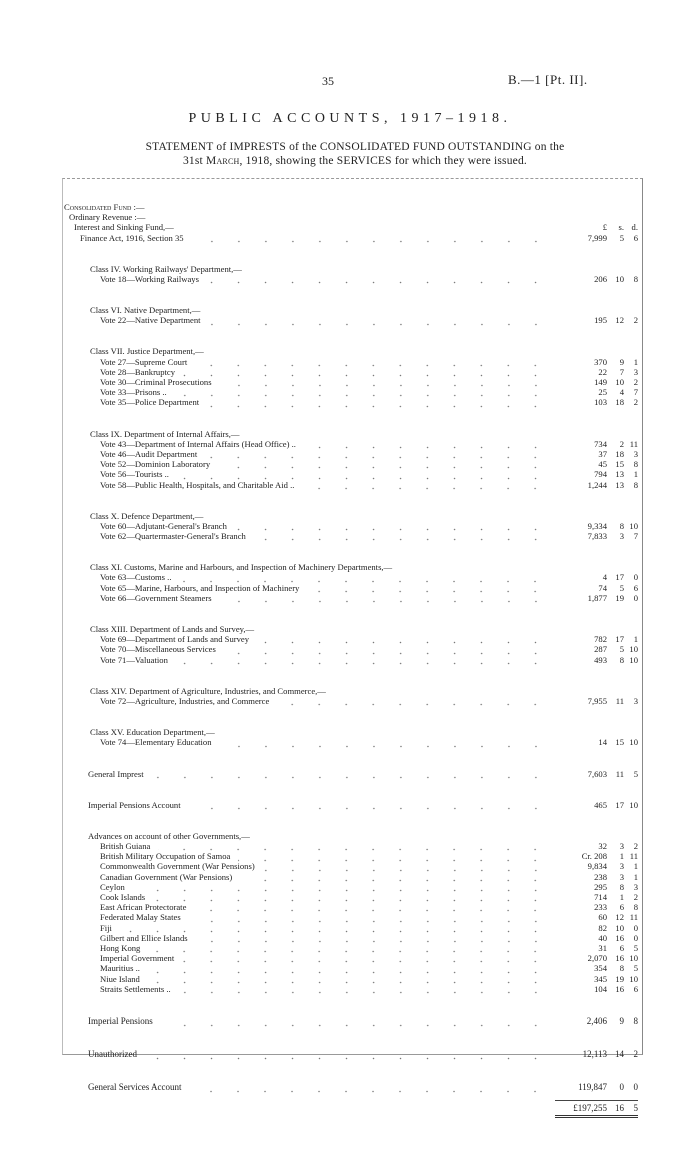 This screenshot has width=700, height=1160. Describe the element at coordinates (147, 515) in the screenshot. I see `row-label: Class X. Defence Department,—` at that location.